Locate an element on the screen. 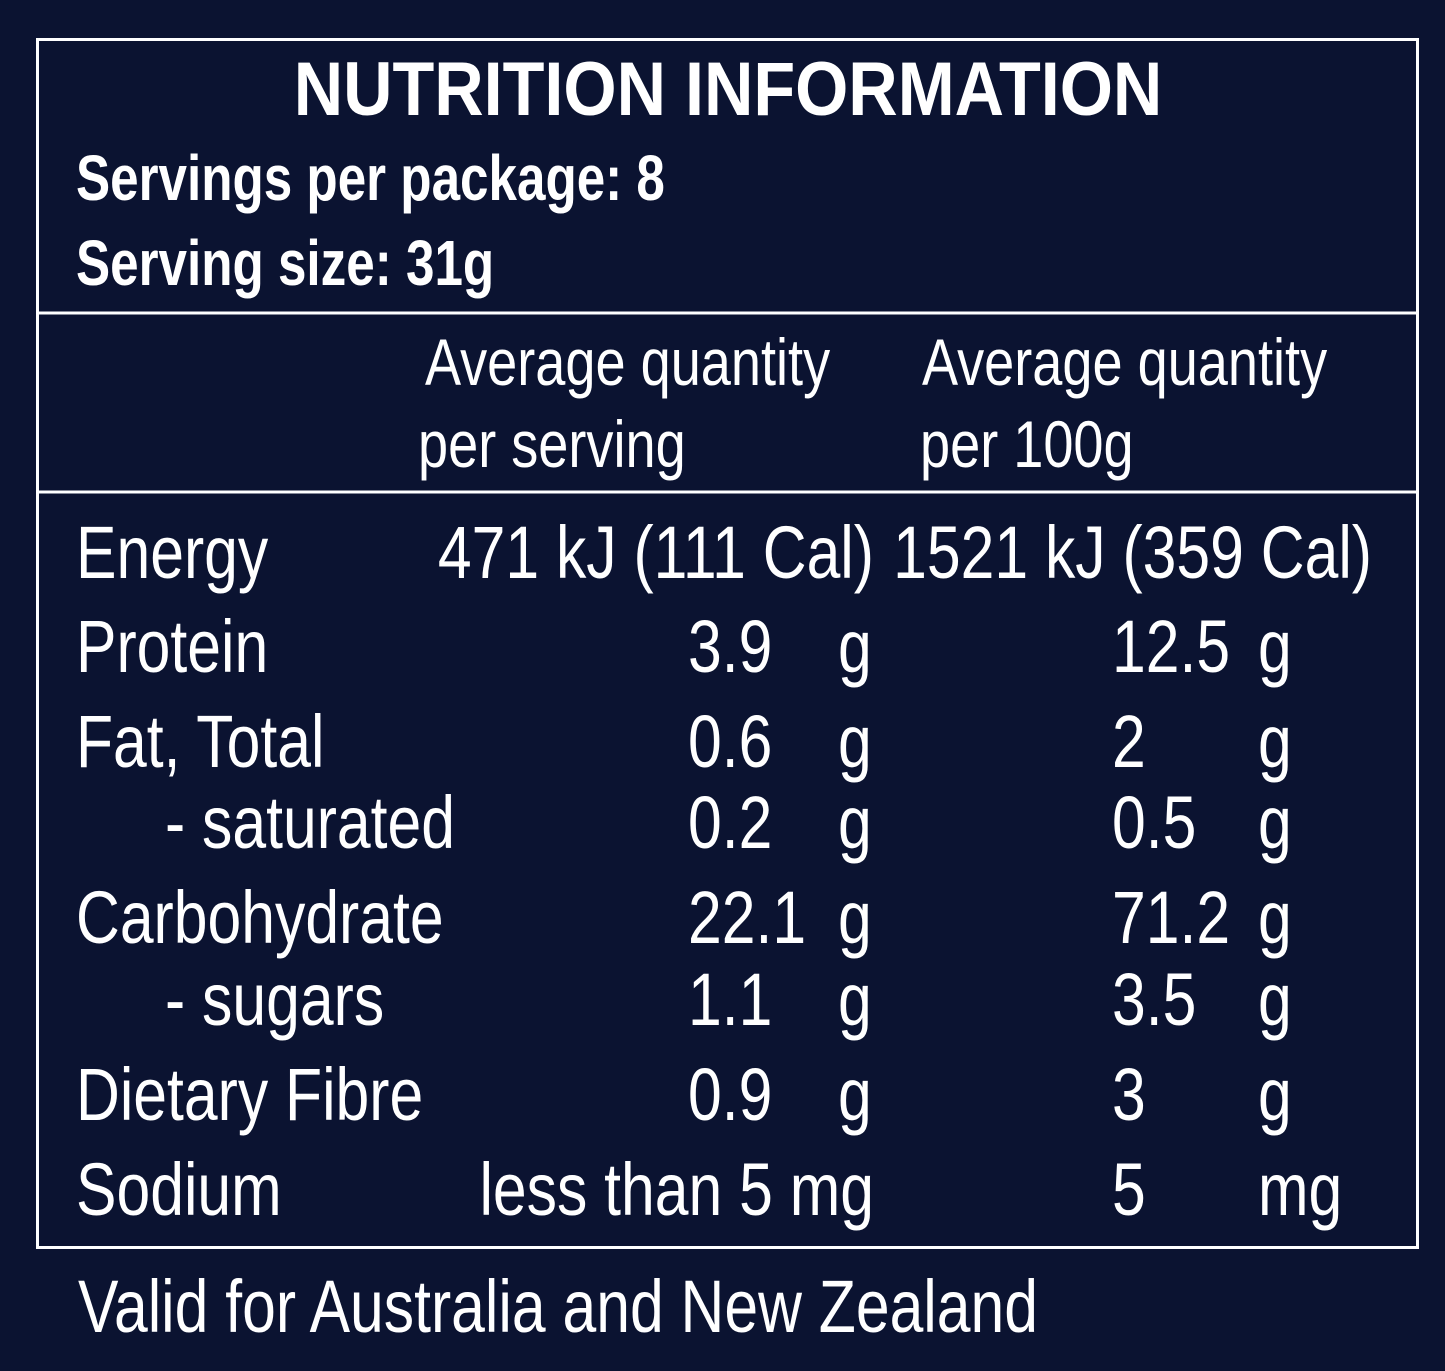  nutrient-name: Carbohydrate is located at coordinates (260, 918).